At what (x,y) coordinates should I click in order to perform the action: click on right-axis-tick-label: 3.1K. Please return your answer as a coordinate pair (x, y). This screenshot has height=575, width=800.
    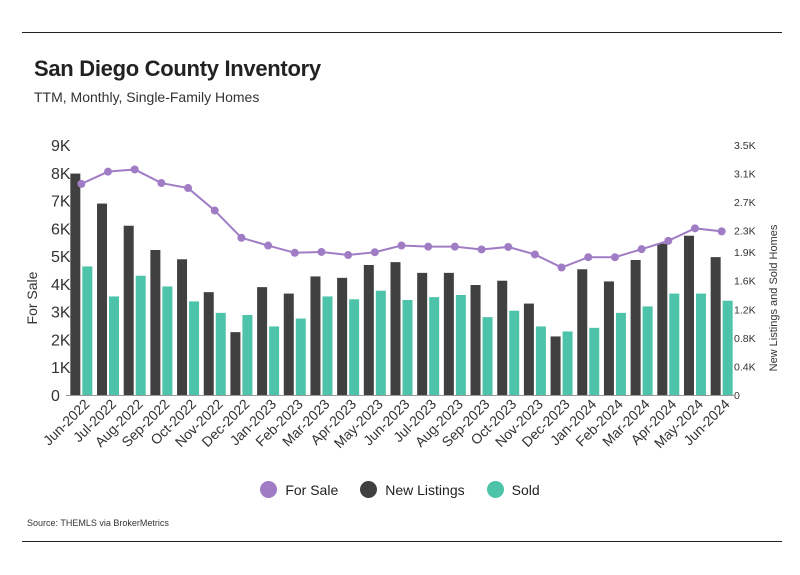
    Looking at the image, I should click on (745, 175).